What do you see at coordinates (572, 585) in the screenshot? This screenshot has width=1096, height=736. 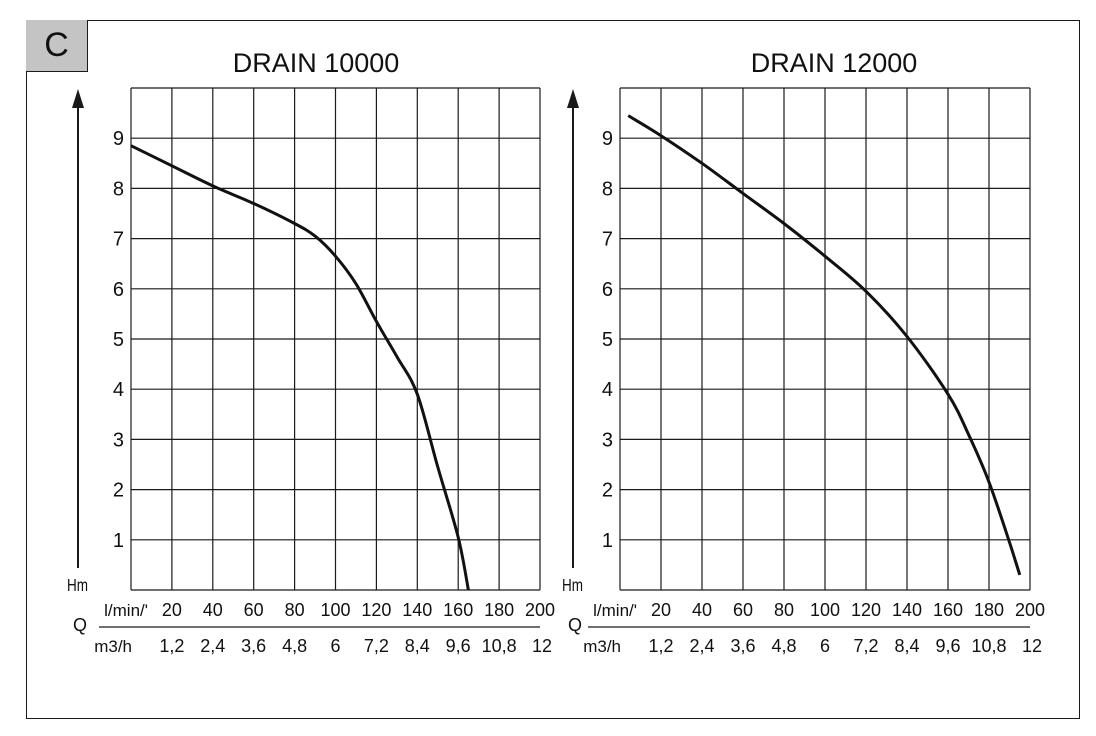 I see `chart2-ylabel: Hm` at bounding box center [572, 585].